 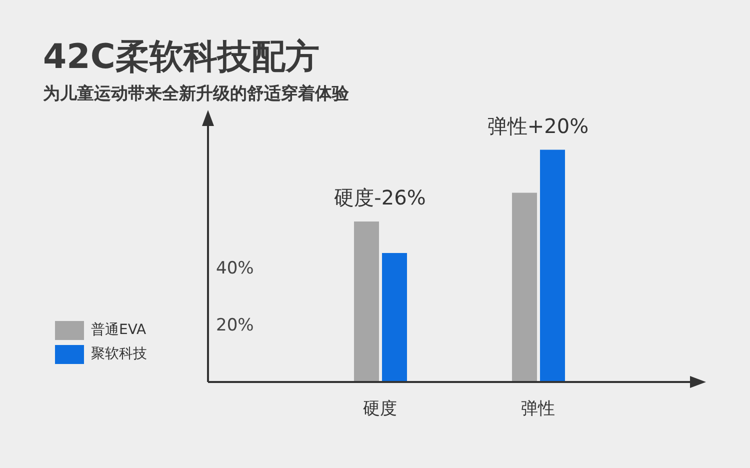 What do you see at coordinates (380, 409) in the screenshot?
I see `x-tick-label: 硬度` at bounding box center [380, 409].